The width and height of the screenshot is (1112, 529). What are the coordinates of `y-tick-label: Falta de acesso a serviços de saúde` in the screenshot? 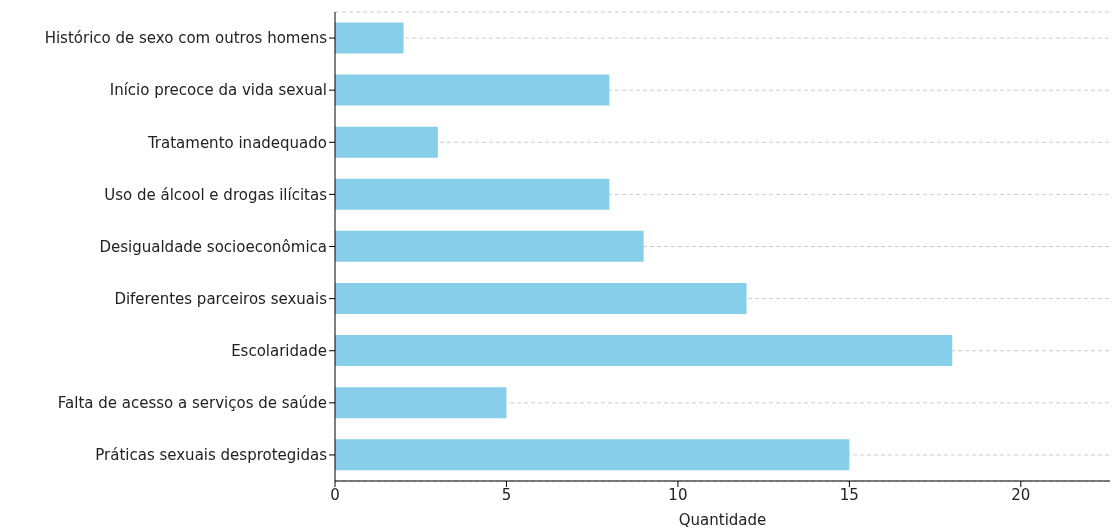 It's located at (192, 403).